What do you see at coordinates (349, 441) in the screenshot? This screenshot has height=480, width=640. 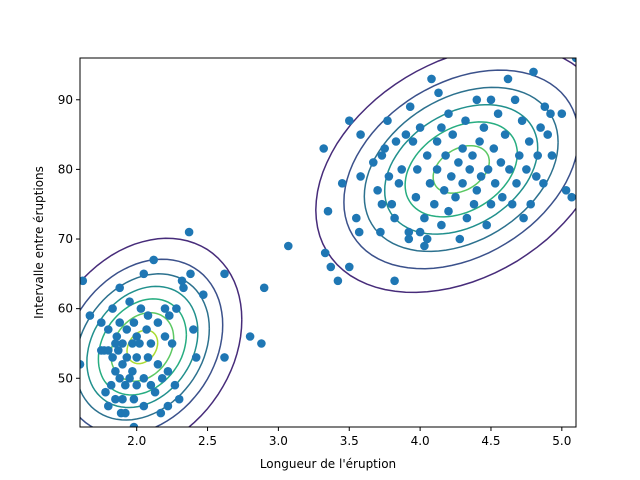 I see `x-tick-label: 3.5` at bounding box center [349, 441].